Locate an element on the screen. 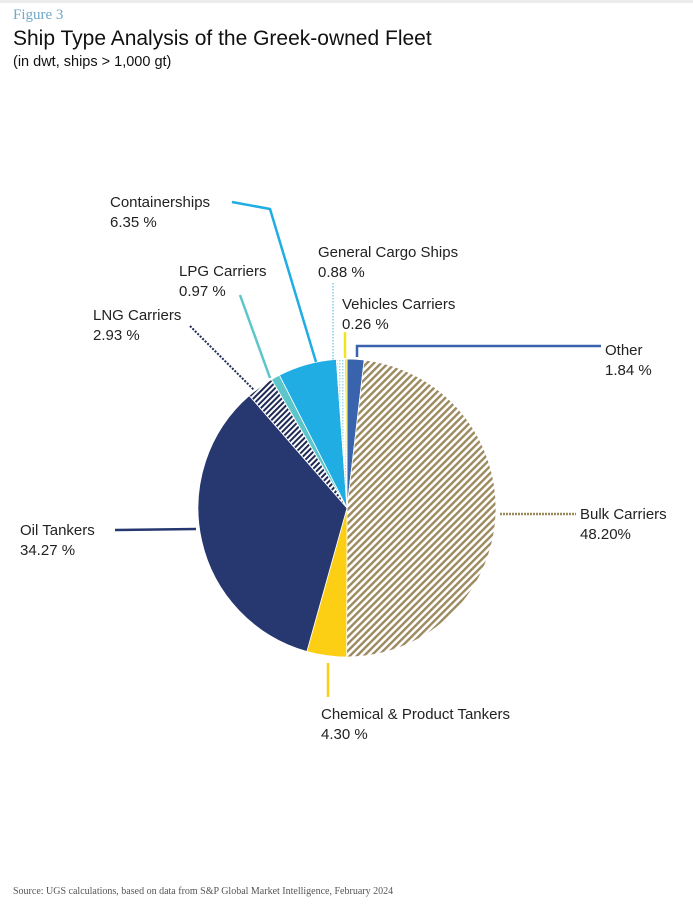 The height and width of the screenshot is (907, 693). label-general-cargo: General Cargo Ships 0.88 % is located at coordinates (388, 262).